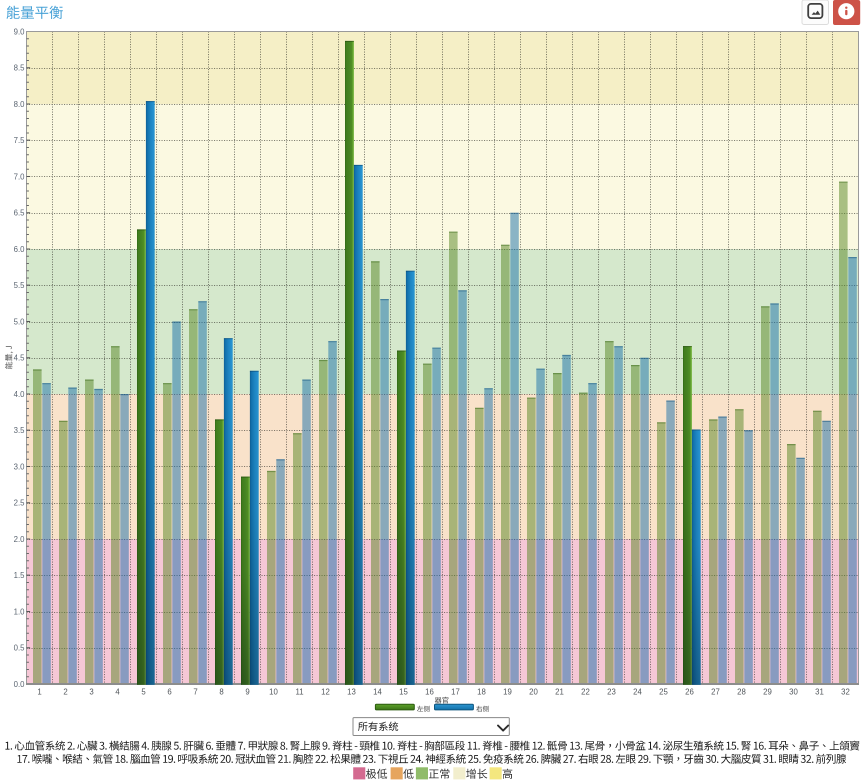 The height and width of the screenshot is (780, 864). I want to click on svg-text: 8.0, so click(20, 104).